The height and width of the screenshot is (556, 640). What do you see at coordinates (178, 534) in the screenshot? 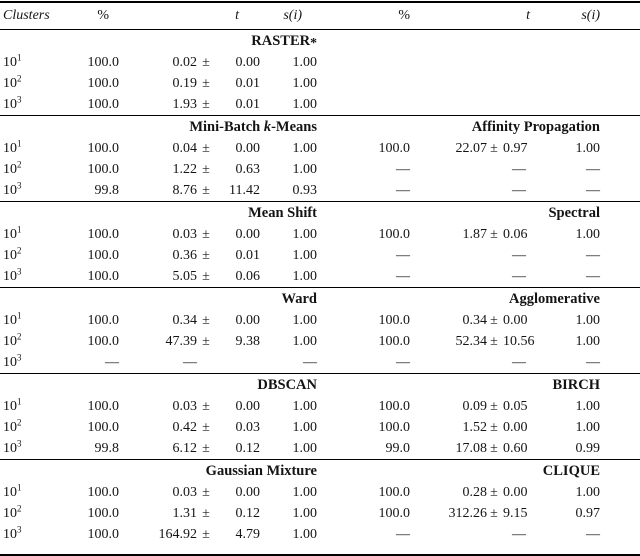
I see `t-value: 164.92` at bounding box center [178, 534].